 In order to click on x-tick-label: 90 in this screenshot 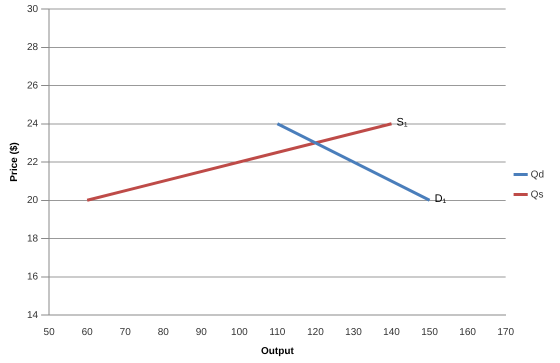, I will do `click(202, 332)`.